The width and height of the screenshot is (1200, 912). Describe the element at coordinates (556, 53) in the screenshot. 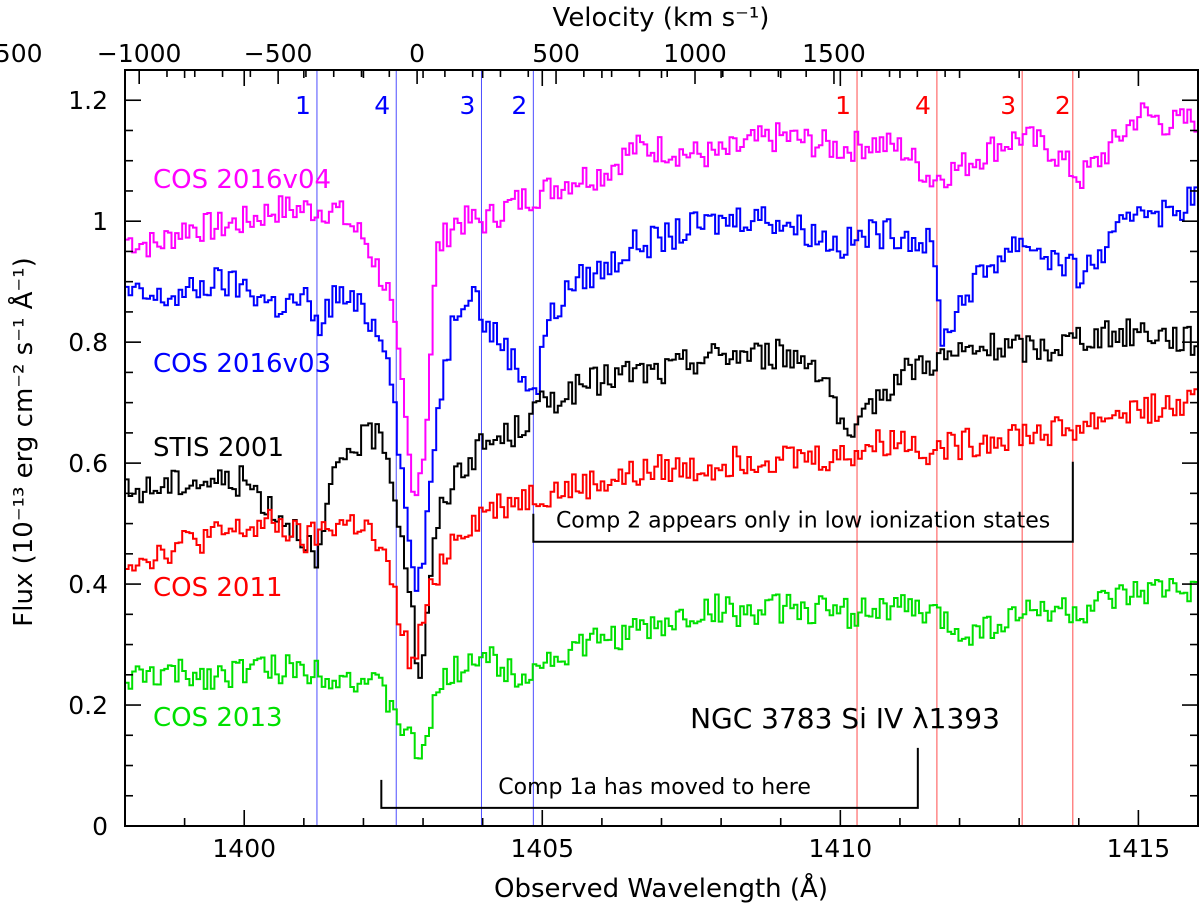

I see `velocity-tick-label: 500` at that location.